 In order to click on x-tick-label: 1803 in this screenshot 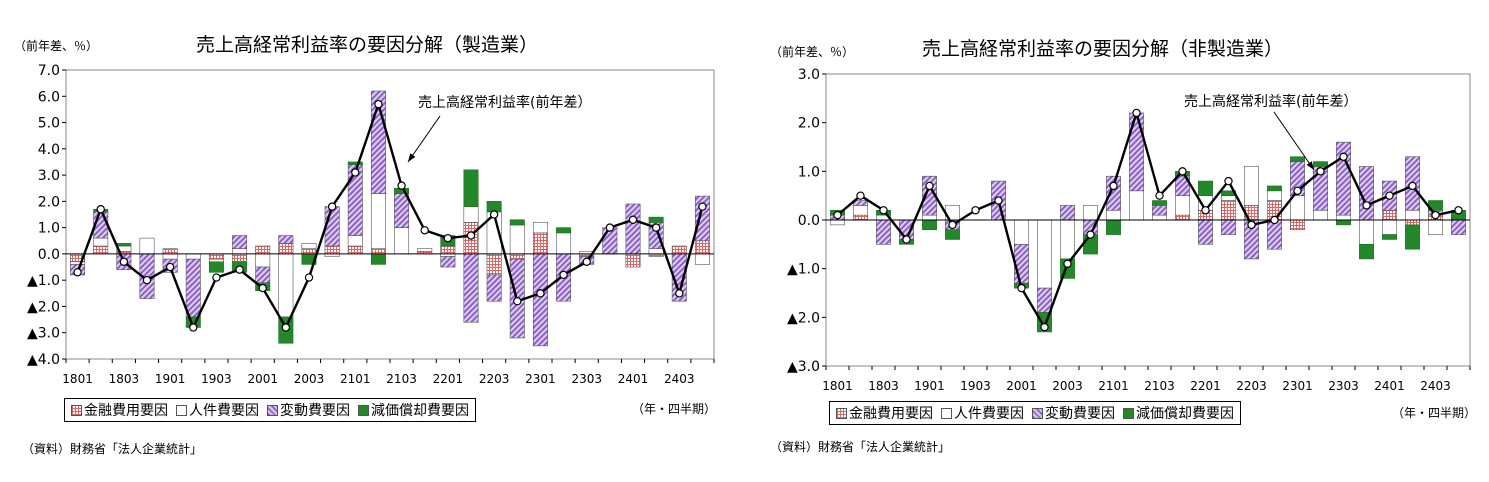, I will do `click(124, 379)`.